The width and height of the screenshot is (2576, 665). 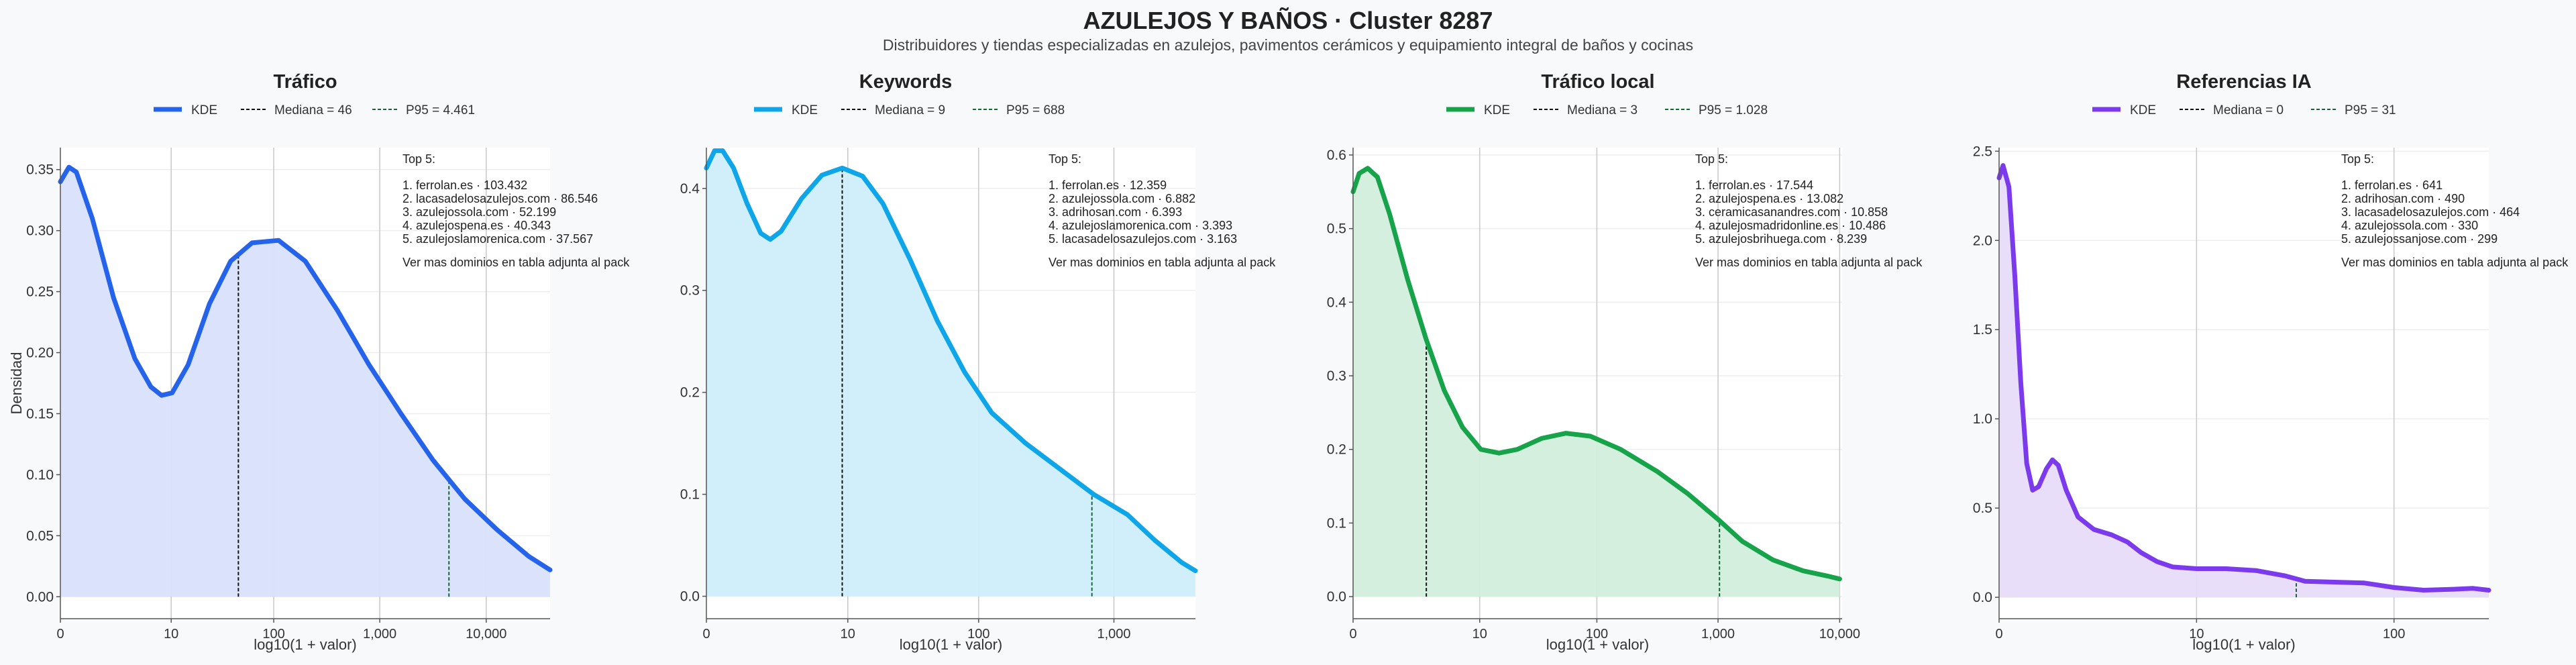 What do you see at coordinates (40, 474) in the screenshot?
I see `y-tick-label: 0.10` at bounding box center [40, 474].